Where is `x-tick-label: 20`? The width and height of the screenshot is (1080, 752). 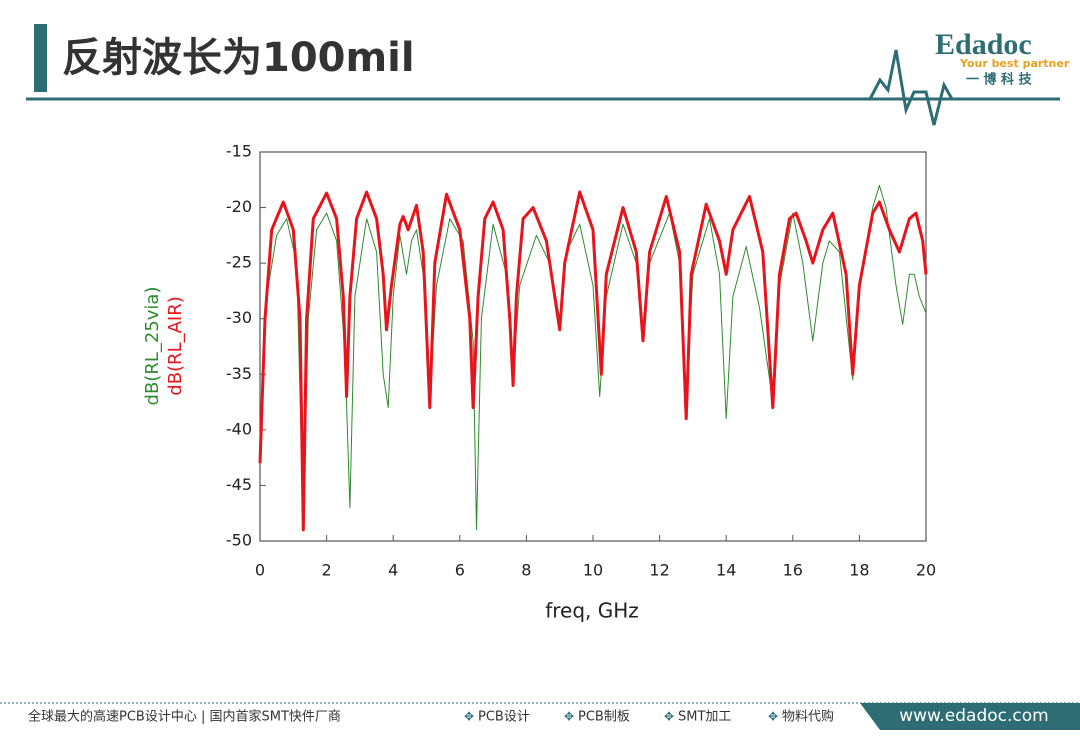
x-tick-label: 20 is located at coordinates (926, 570).